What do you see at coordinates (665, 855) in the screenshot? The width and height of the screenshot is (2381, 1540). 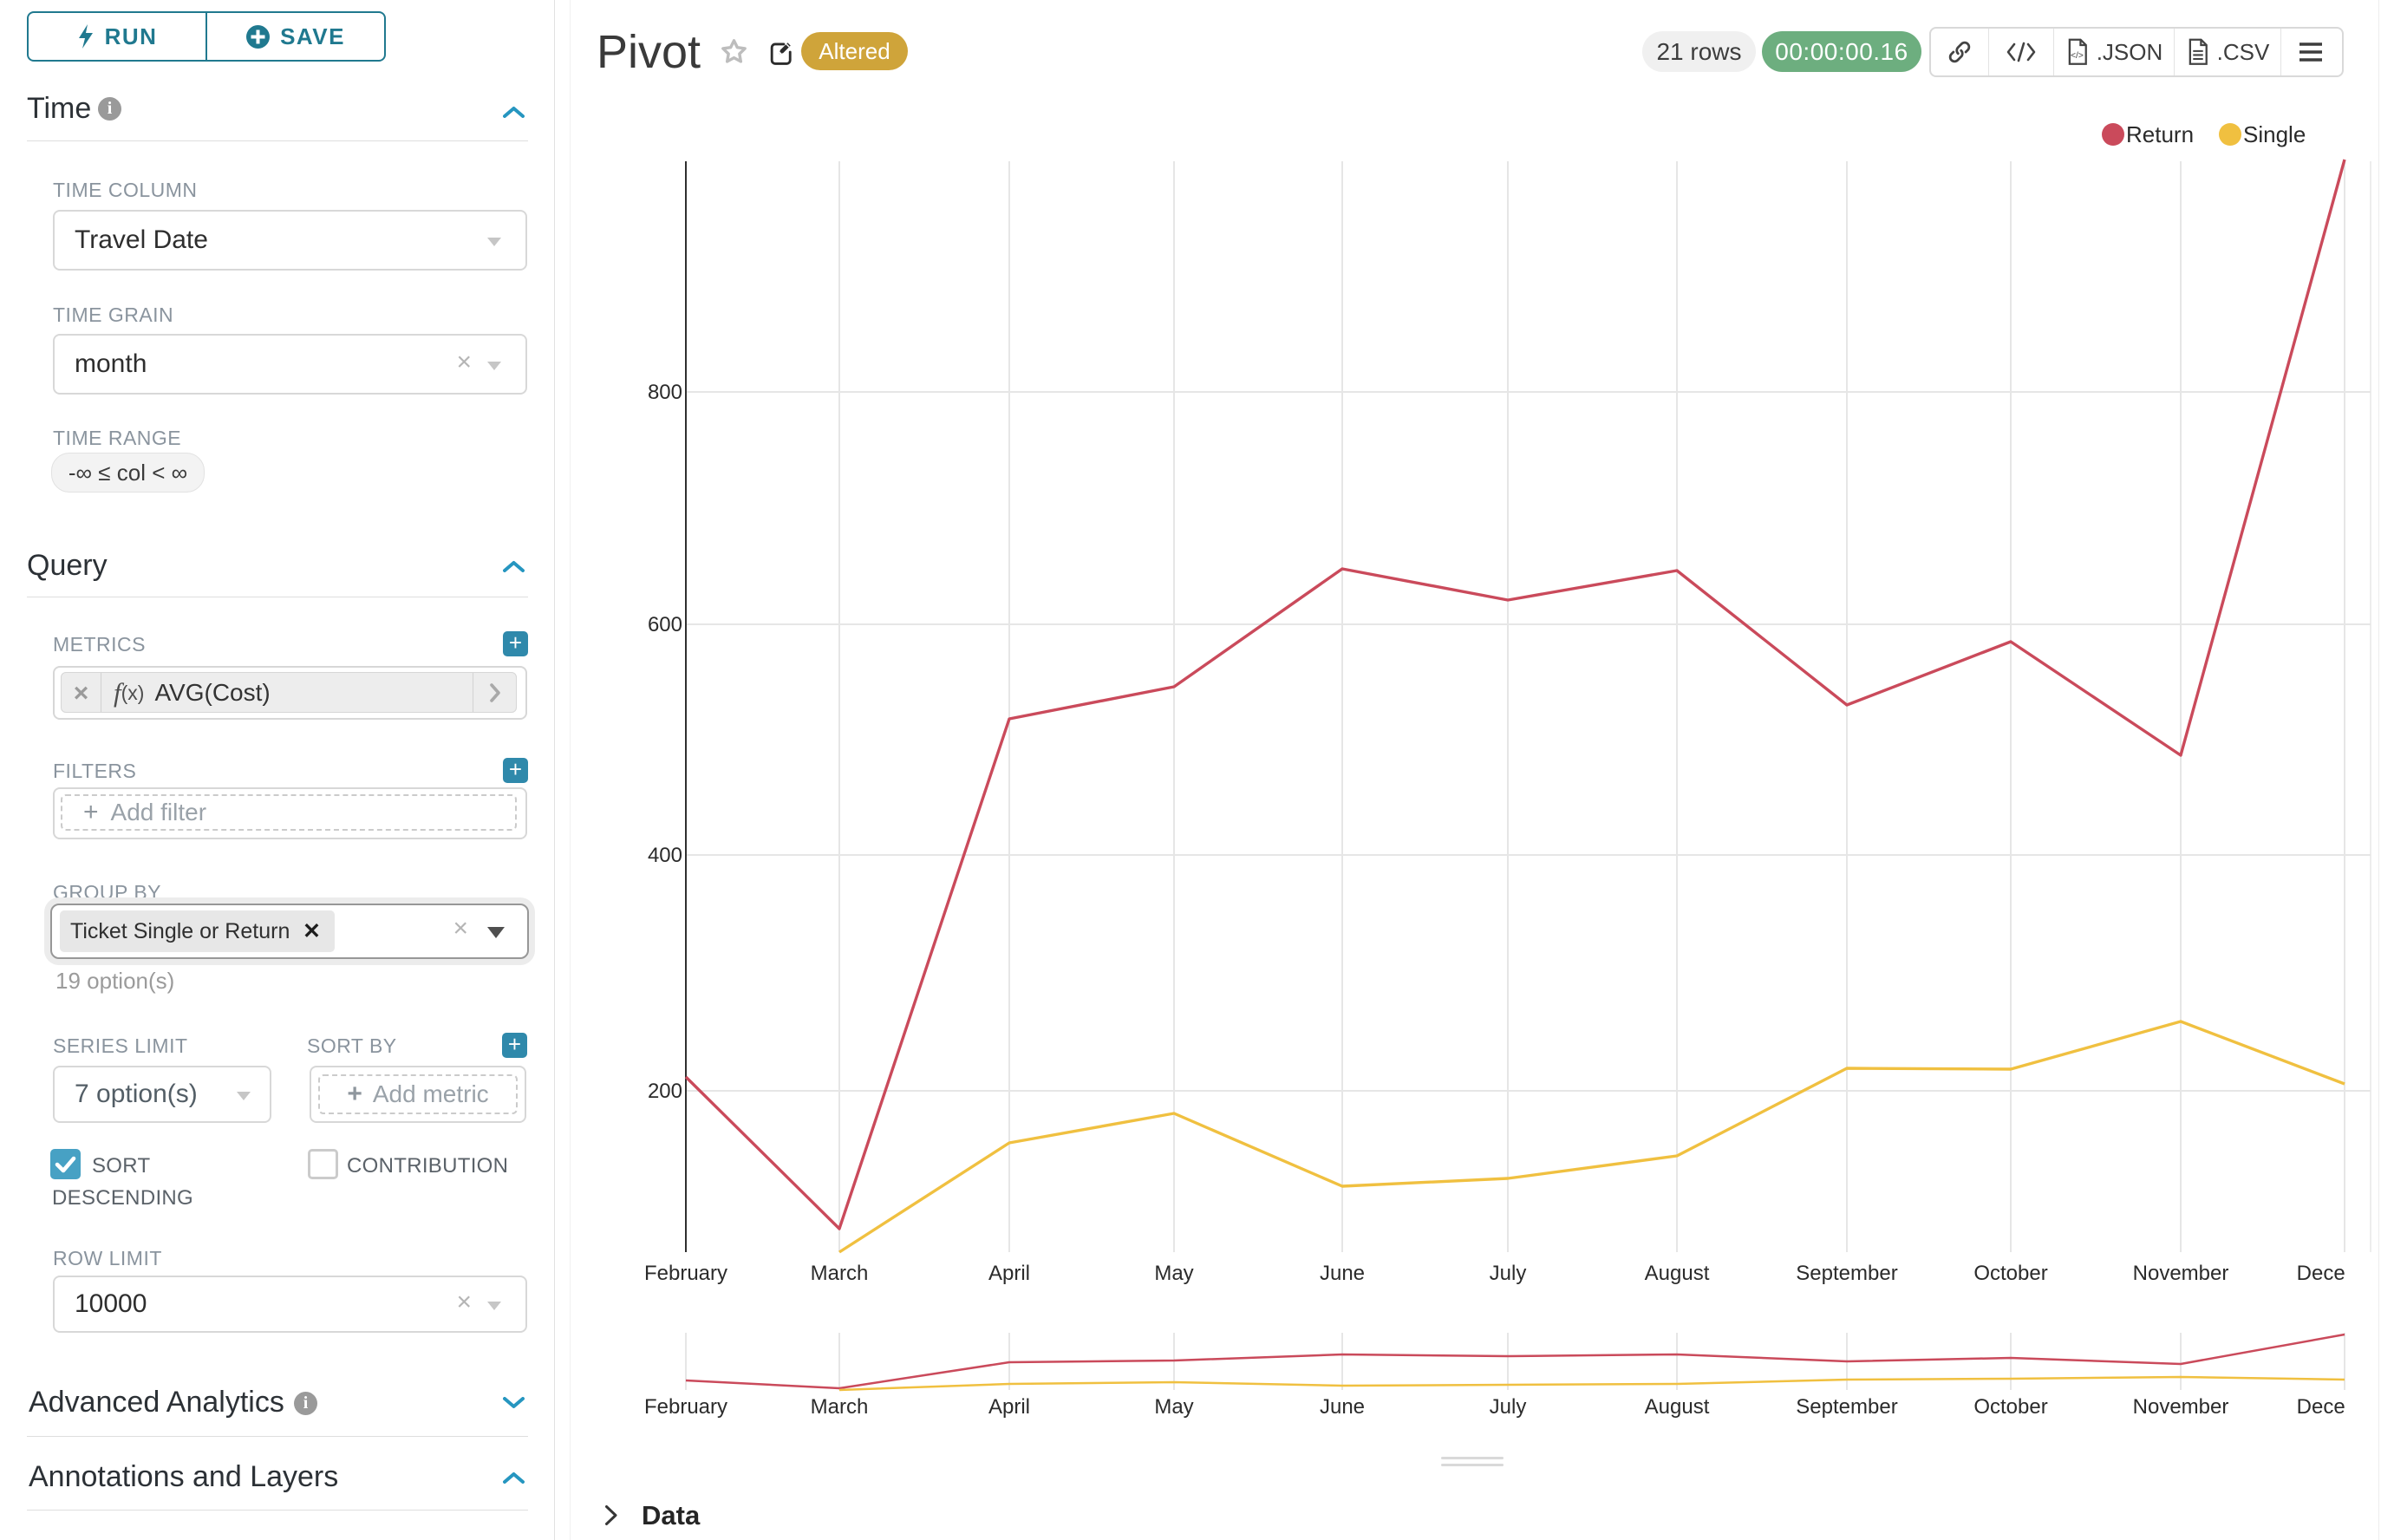 I see `svg-text: 400` at bounding box center [665, 855].